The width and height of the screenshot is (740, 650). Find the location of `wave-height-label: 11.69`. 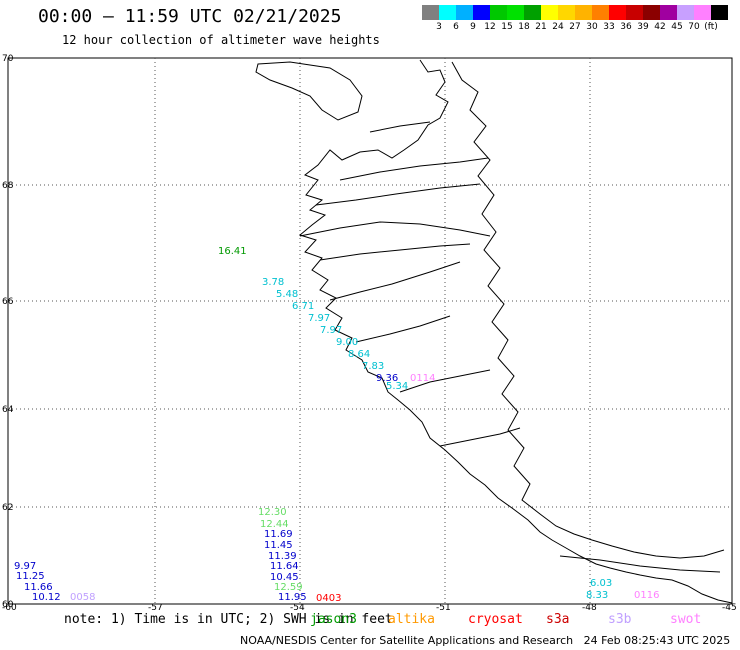

wave-height-label: 11.69 is located at coordinates (278, 534).